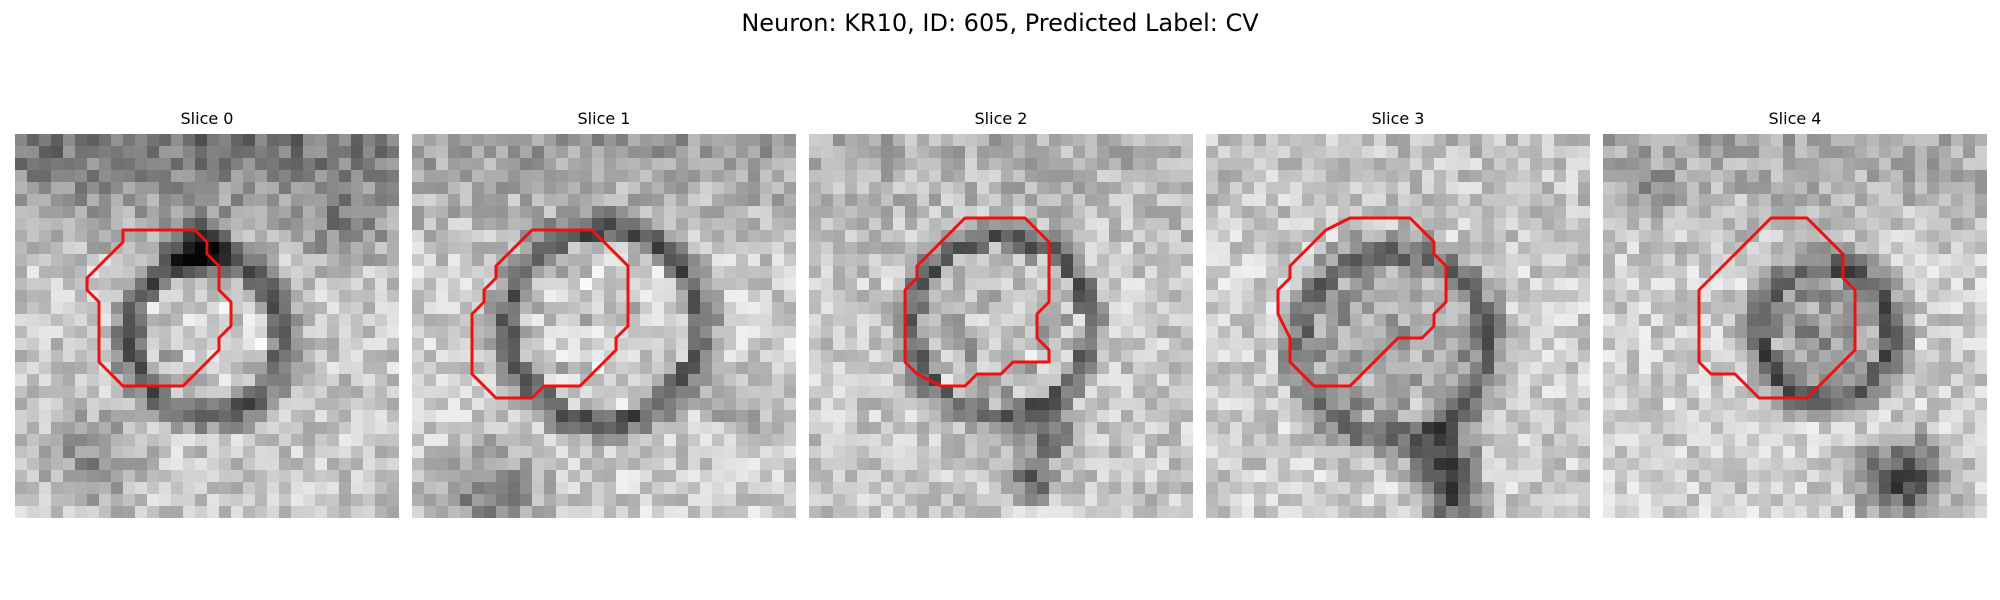 The image size is (2000, 600). Describe the element at coordinates (1795, 118) in the screenshot. I see `slice-title: Slice 4` at that location.